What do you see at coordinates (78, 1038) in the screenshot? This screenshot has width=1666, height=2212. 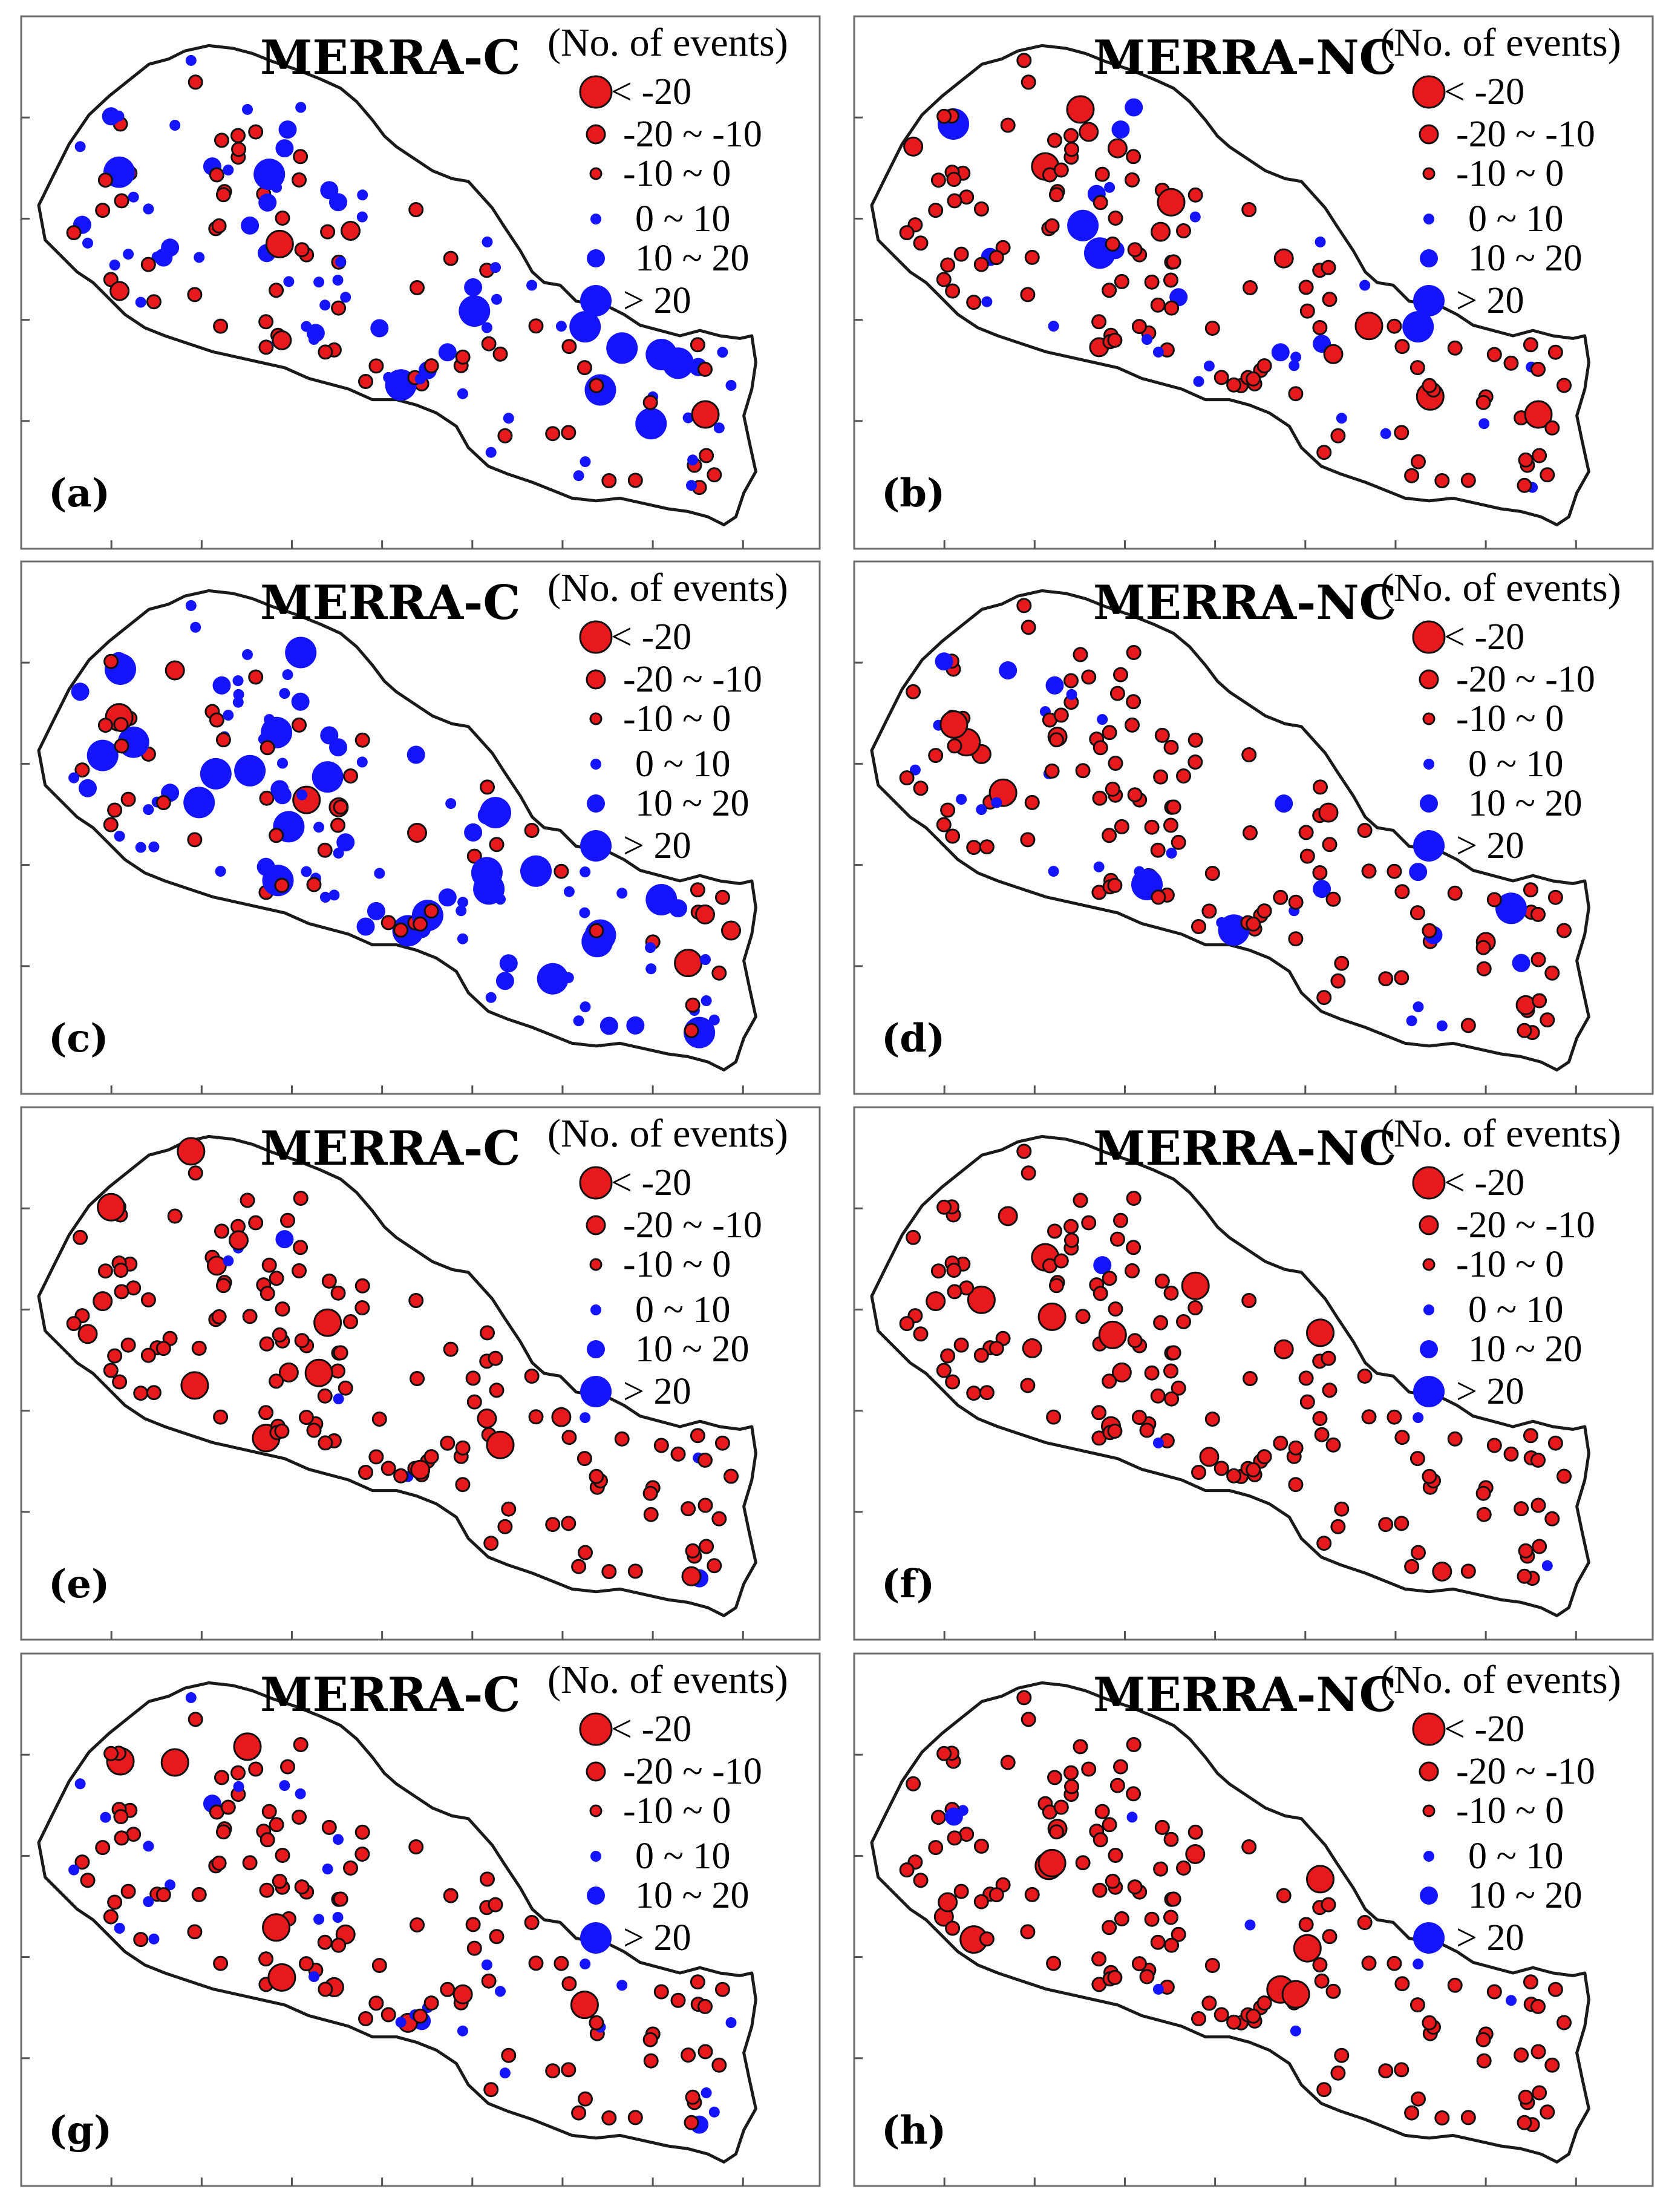 I see `panel-label: (c)` at bounding box center [78, 1038].